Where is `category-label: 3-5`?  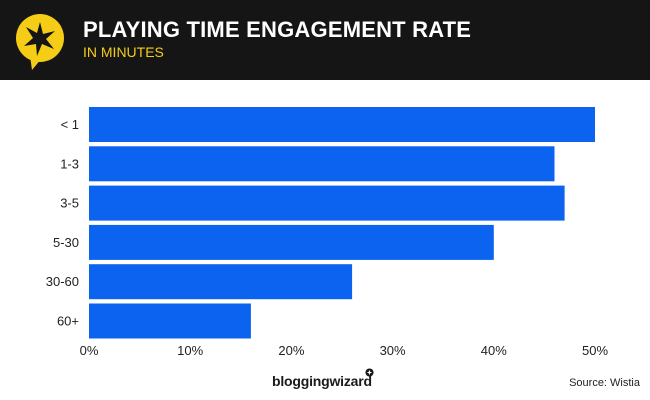 category-label: 3-5 is located at coordinates (69, 203).